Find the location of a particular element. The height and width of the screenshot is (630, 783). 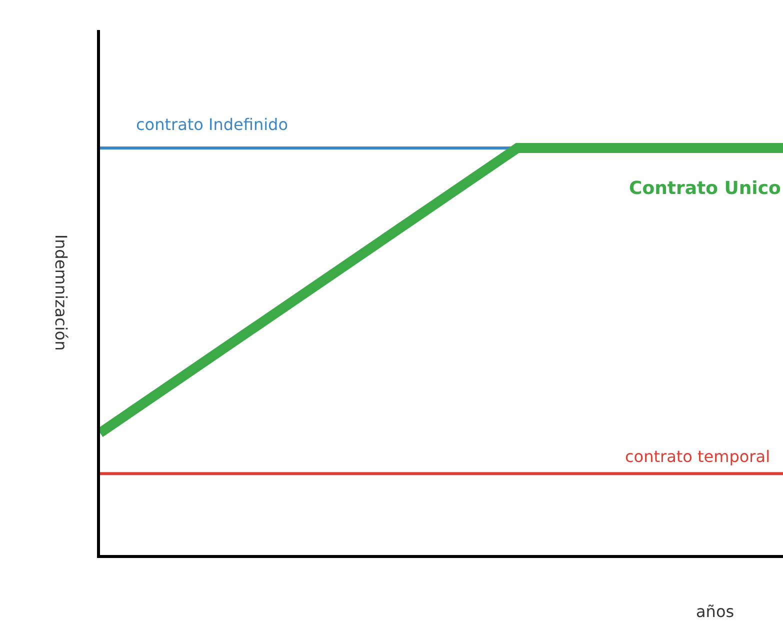

y-axis-title: Indemnización is located at coordinates (61, 292).